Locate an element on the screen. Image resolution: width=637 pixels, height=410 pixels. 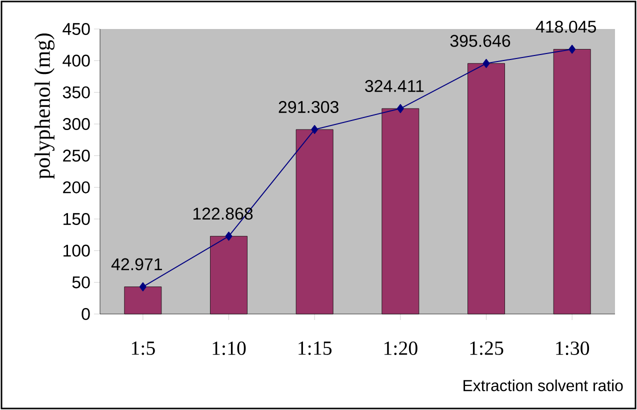
y-axis-title: polyphenol (mg) is located at coordinates (44, 106).